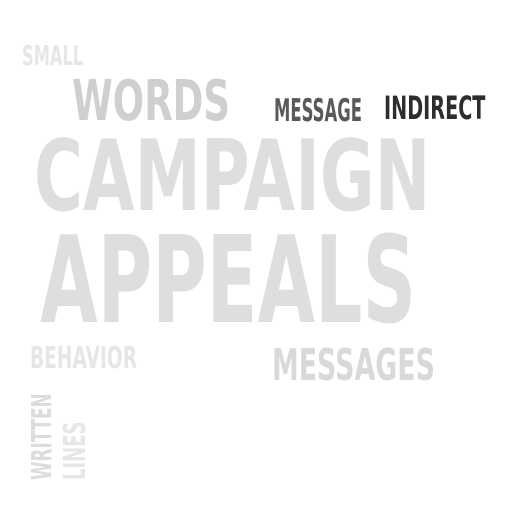 The height and width of the screenshot is (512, 512). Describe the element at coordinates (75, 451) in the screenshot. I see `word-lines: LINES` at that location.